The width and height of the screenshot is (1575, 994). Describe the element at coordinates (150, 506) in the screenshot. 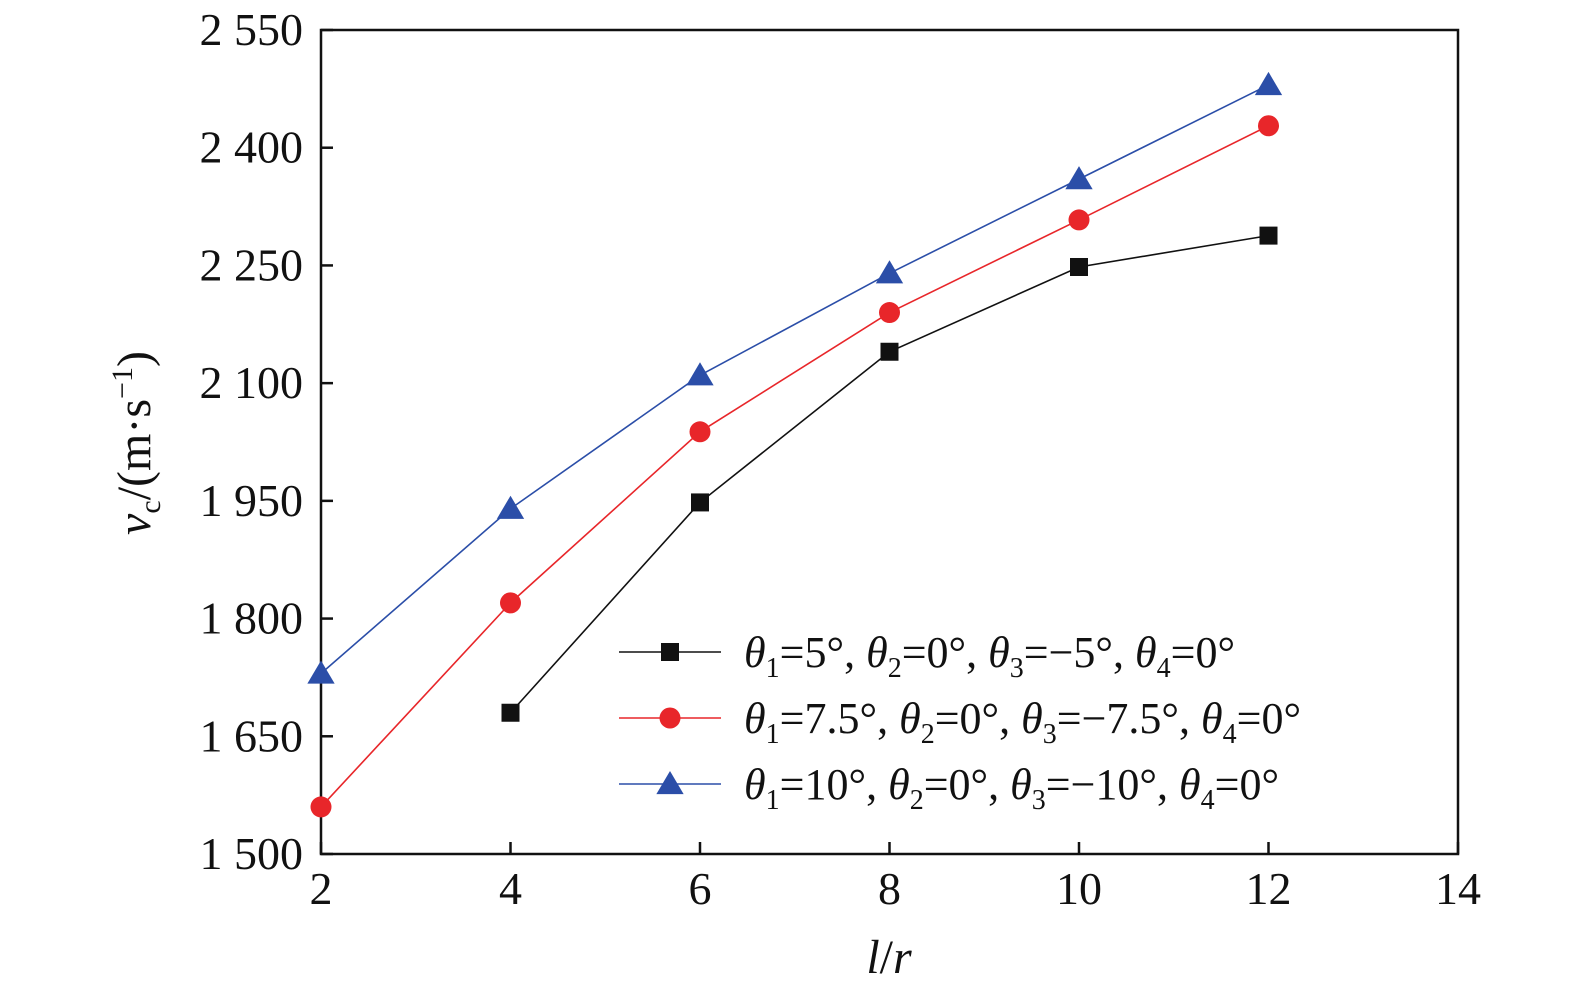

I see `y-axis-label-sub: c` at that location.